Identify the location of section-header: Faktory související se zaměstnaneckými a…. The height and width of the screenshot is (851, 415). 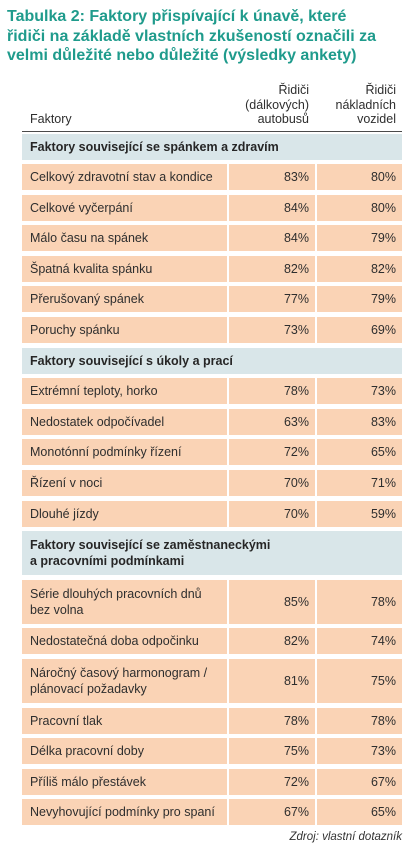
(212, 553).